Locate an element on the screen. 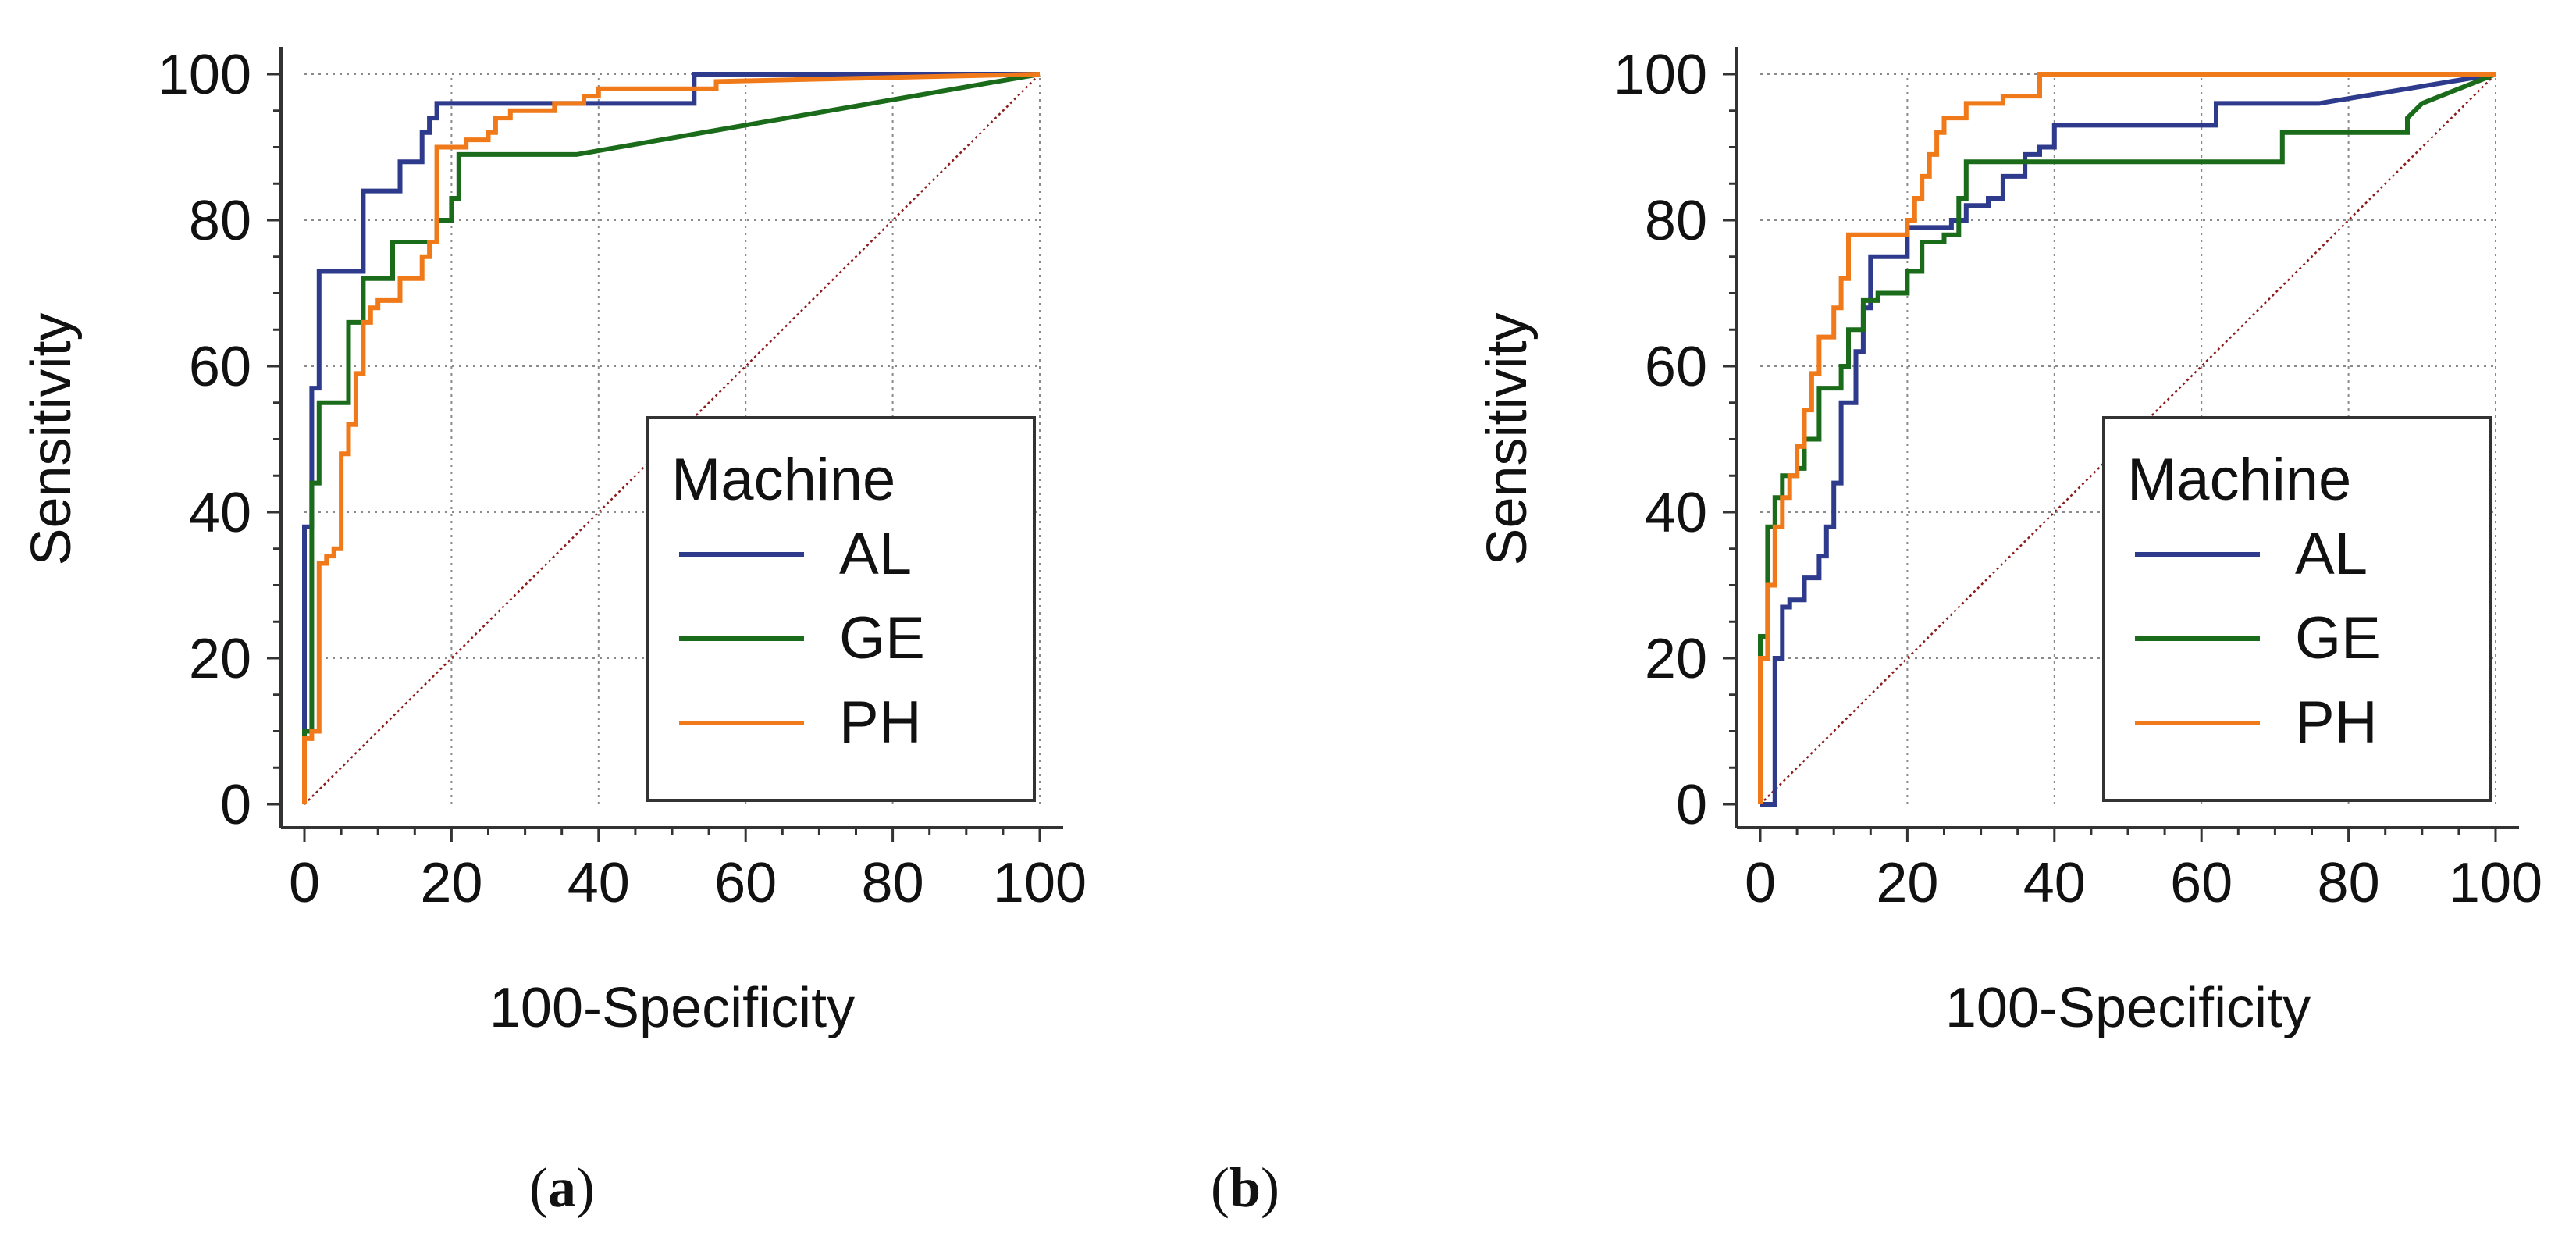 The height and width of the screenshot is (1254, 2576). panel-label-b: (b) is located at coordinates (1244, 1187).